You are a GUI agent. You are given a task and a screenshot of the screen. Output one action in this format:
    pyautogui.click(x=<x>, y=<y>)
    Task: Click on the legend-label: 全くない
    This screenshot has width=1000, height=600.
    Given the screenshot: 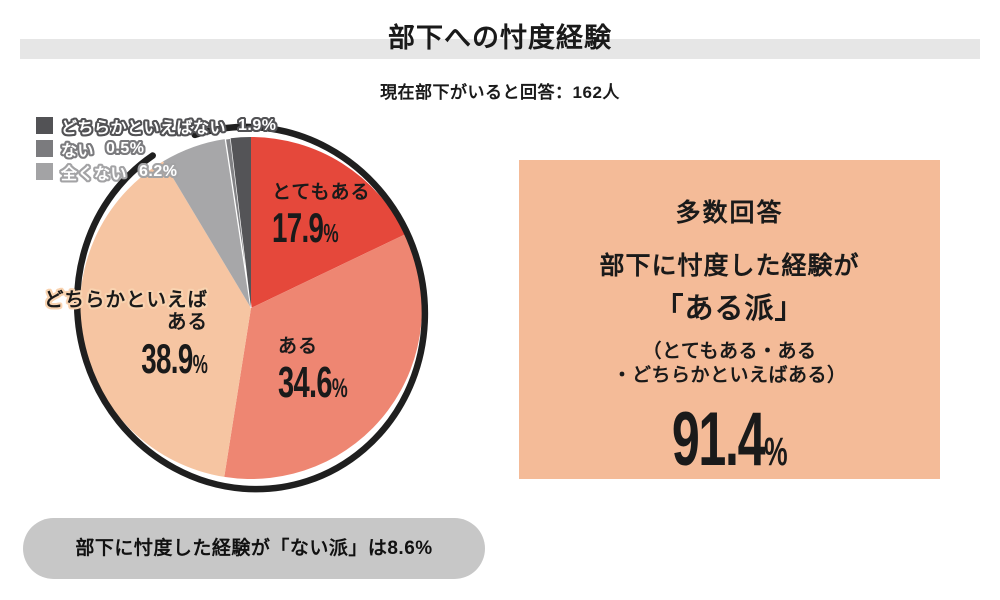 What is the action you would take?
    pyautogui.click(x=94, y=174)
    